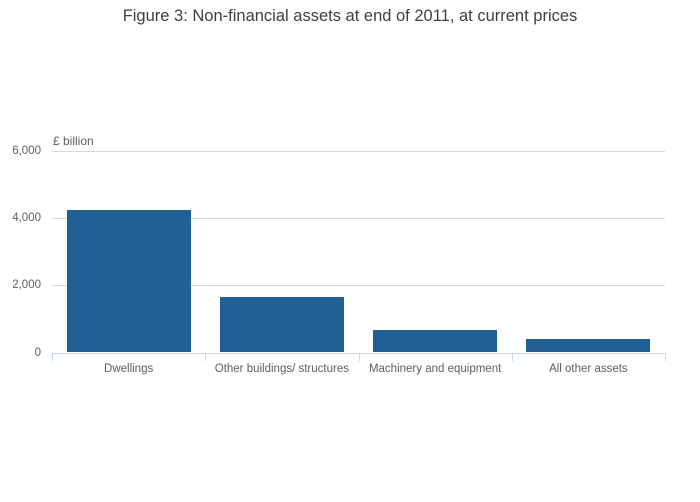  Describe the element at coordinates (26, 151) in the screenshot. I see `y-tick-label: 6,000` at that location.